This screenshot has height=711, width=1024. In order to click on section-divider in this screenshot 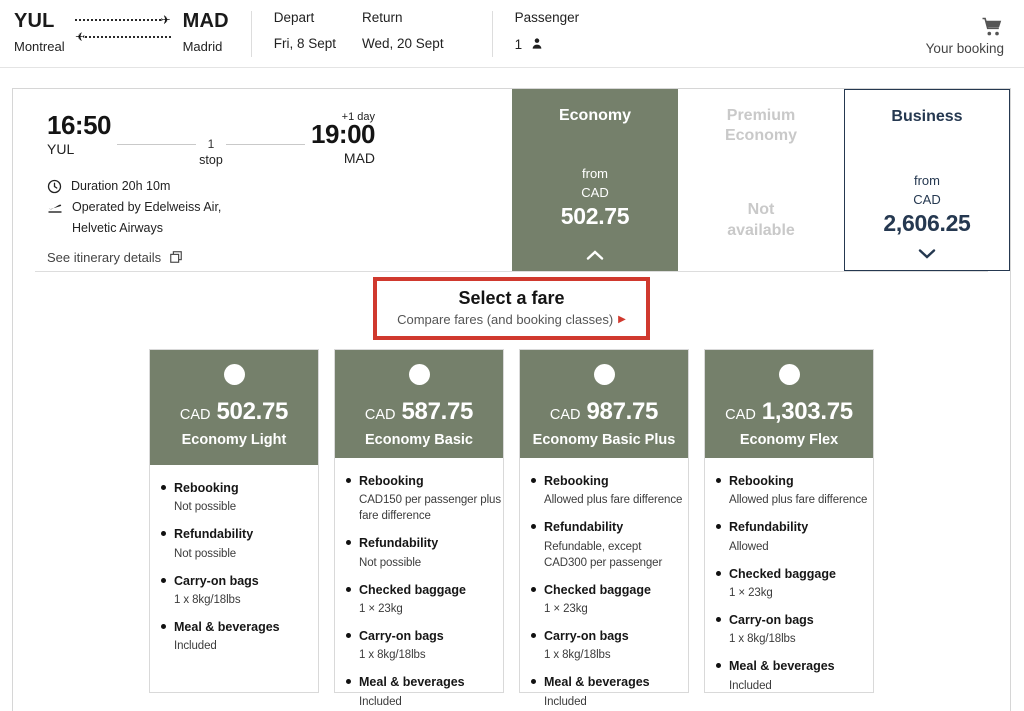, I will do `click(511, 271)`.